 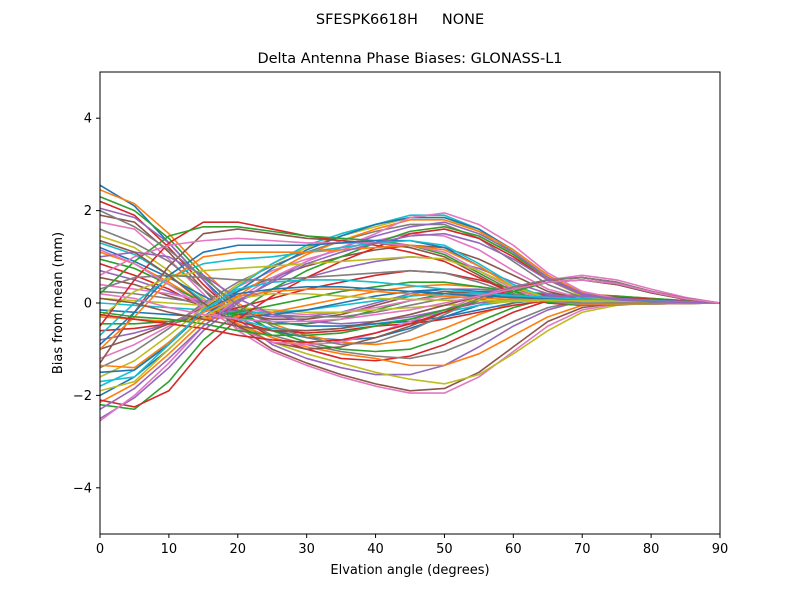 I want to click on y-tick-label-4: 4, so click(x=88, y=119).